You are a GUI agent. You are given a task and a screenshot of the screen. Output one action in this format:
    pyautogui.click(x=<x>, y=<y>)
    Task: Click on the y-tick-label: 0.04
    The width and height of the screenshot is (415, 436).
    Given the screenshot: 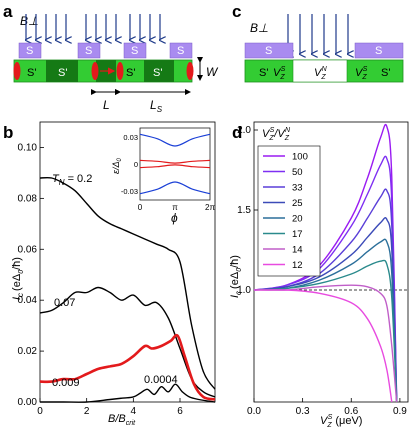 What is the action you would take?
    pyautogui.click(x=28, y=300)
    